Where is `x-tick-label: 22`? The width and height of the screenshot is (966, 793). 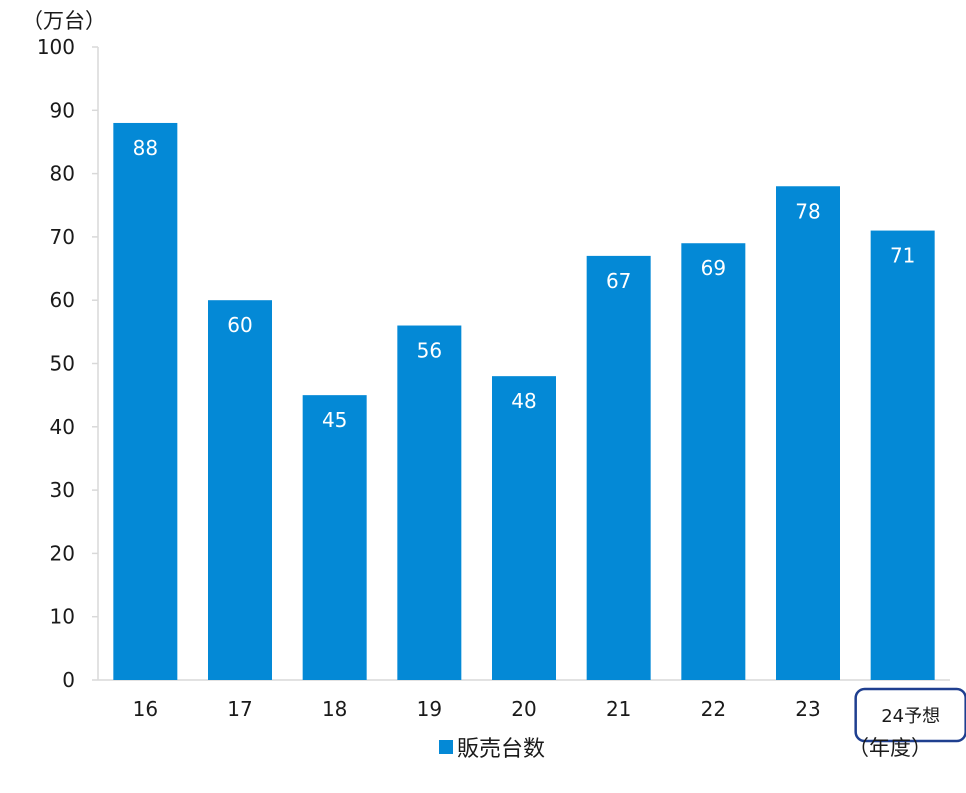 x-tick-label: 22 is located at coordinates (713, 709).